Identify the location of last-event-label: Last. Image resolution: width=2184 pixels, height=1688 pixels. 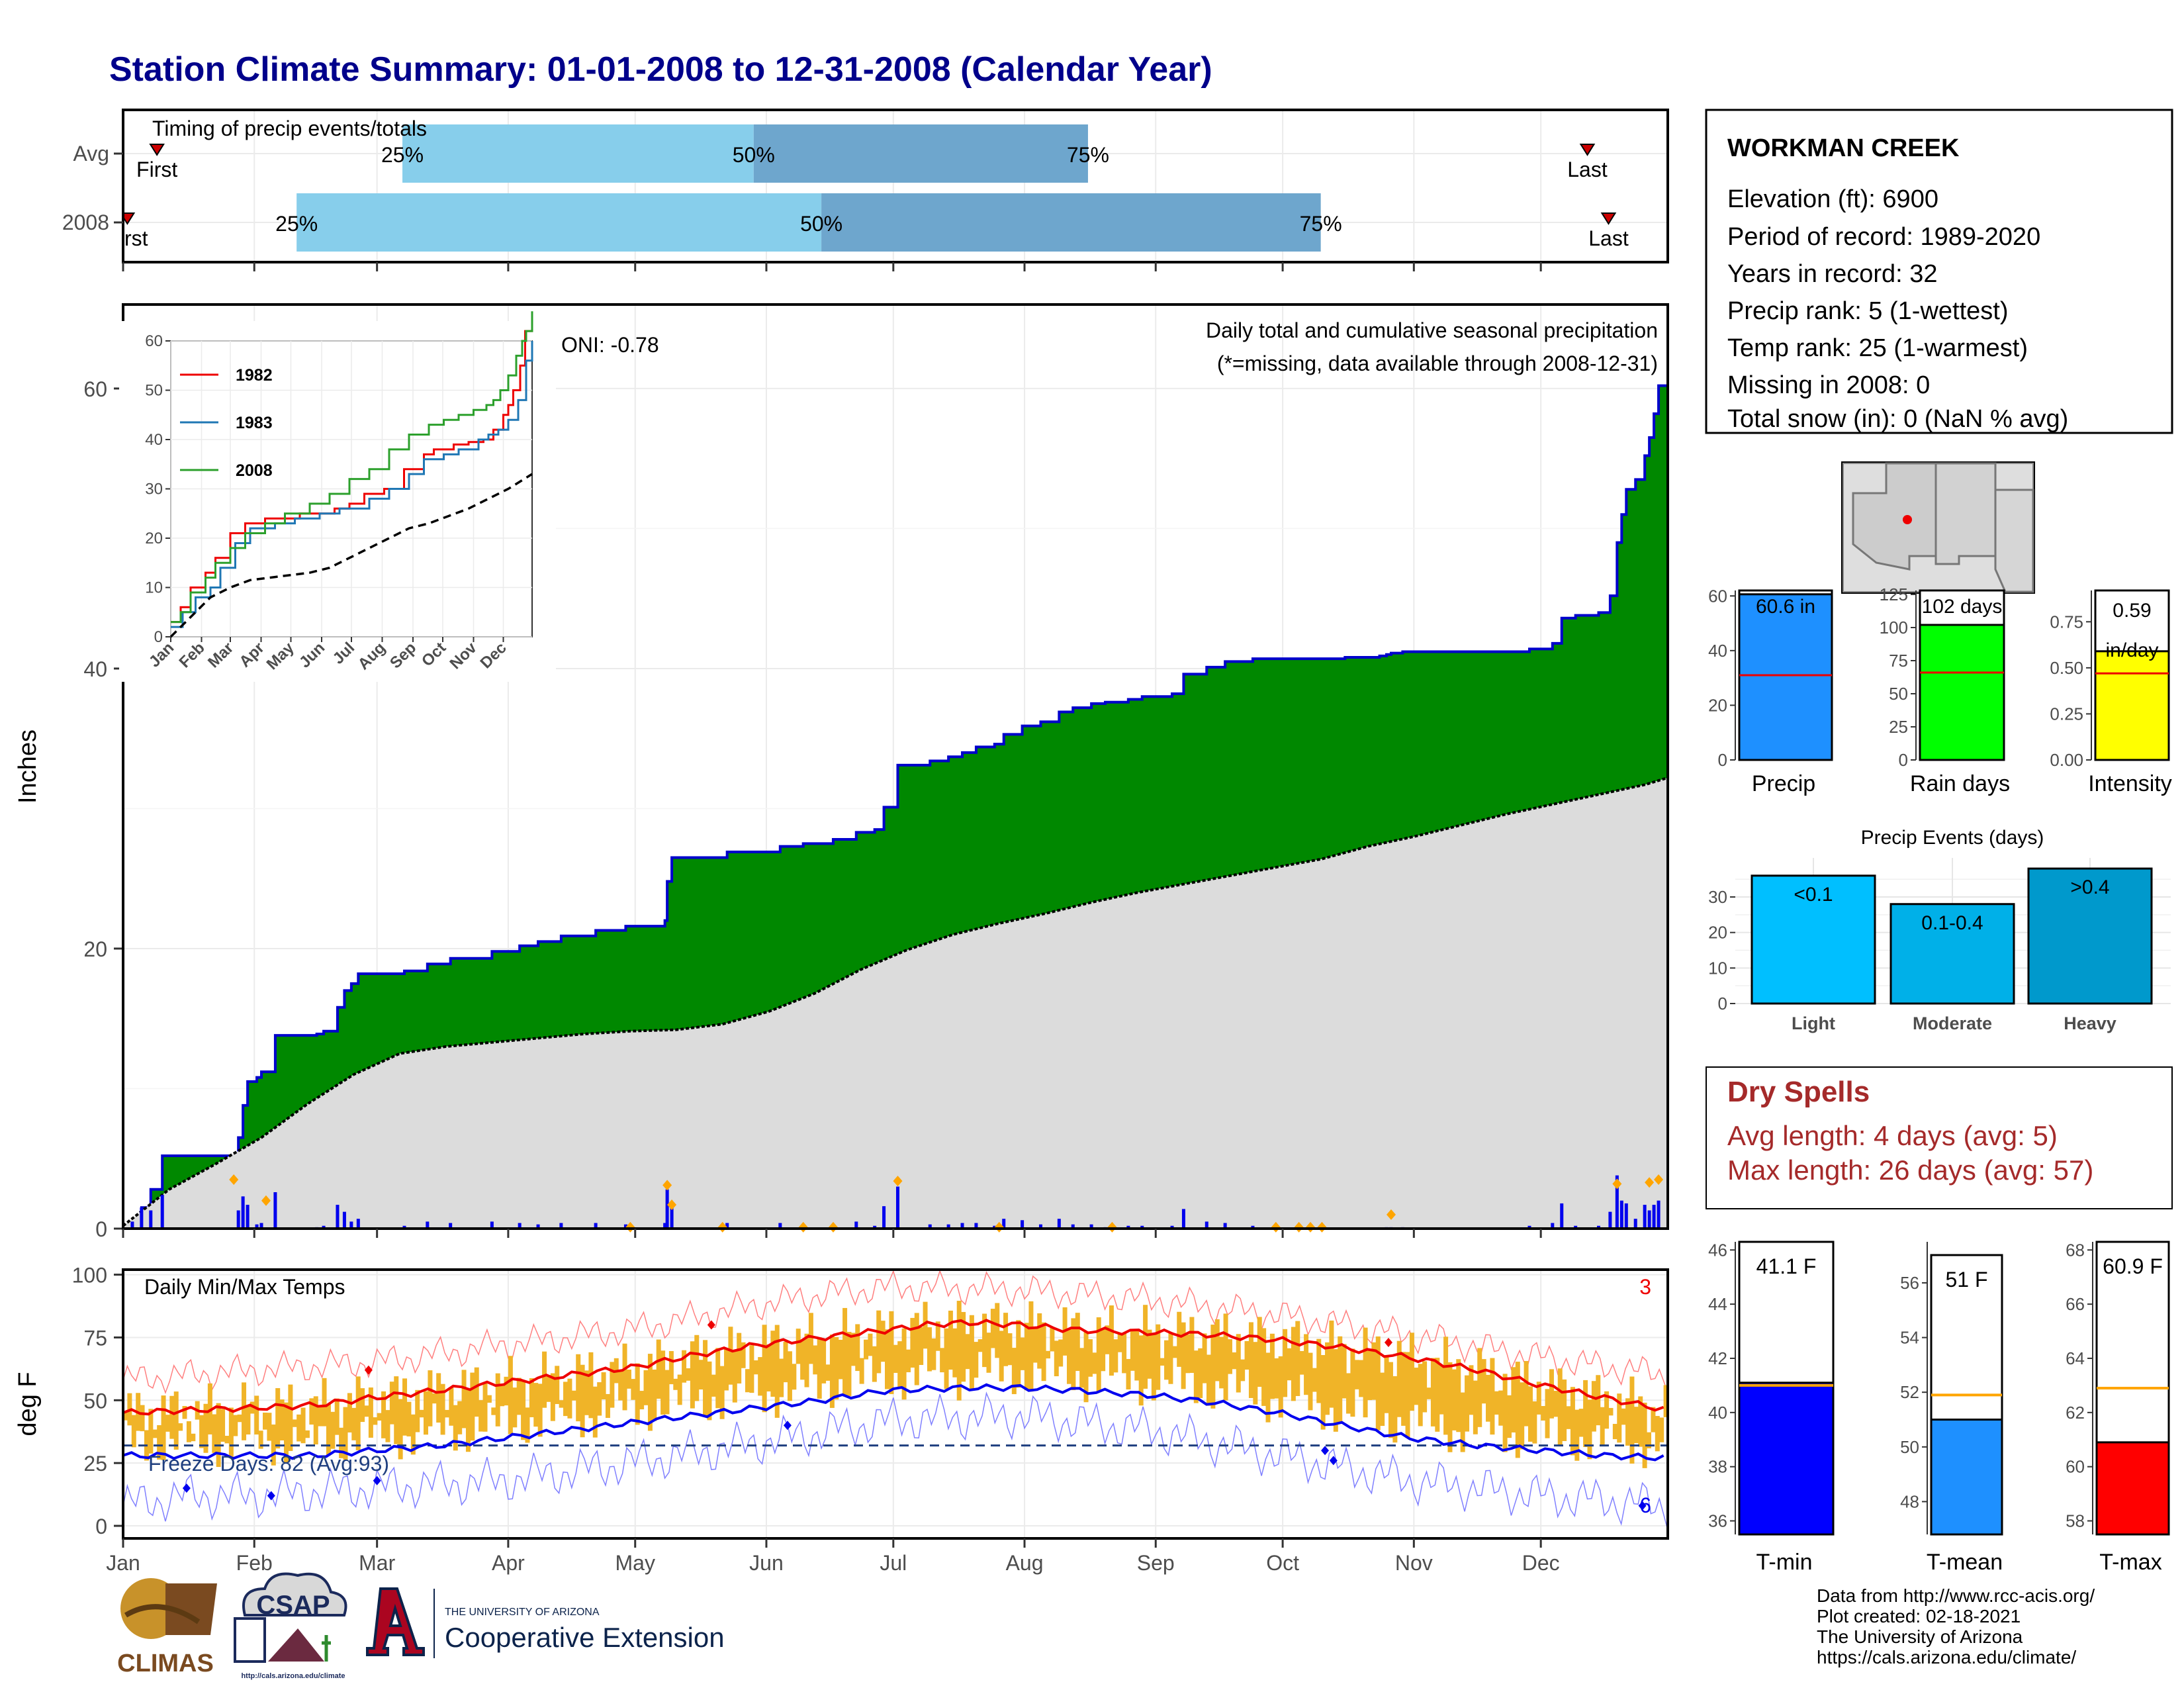
(1587, 169).